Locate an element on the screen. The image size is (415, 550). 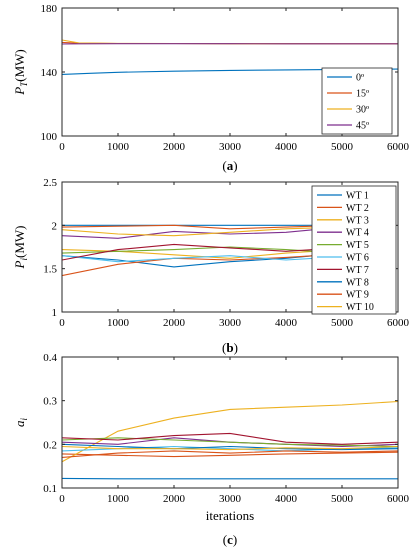
legend-entry: WT 1 is located at coordinates (357, 196).